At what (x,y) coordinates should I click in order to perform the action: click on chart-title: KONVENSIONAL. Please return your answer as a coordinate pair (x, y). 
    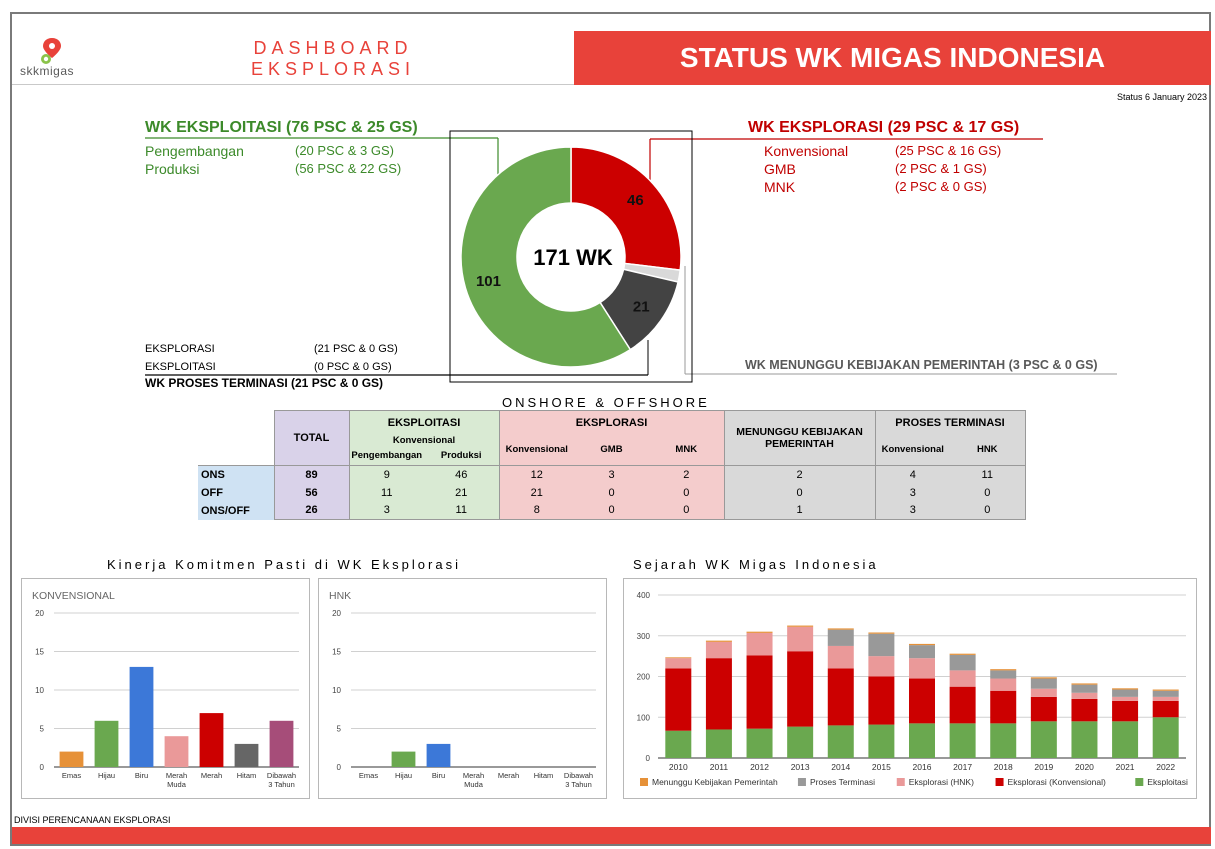
    Looking at the image, I should click on (73, 596).